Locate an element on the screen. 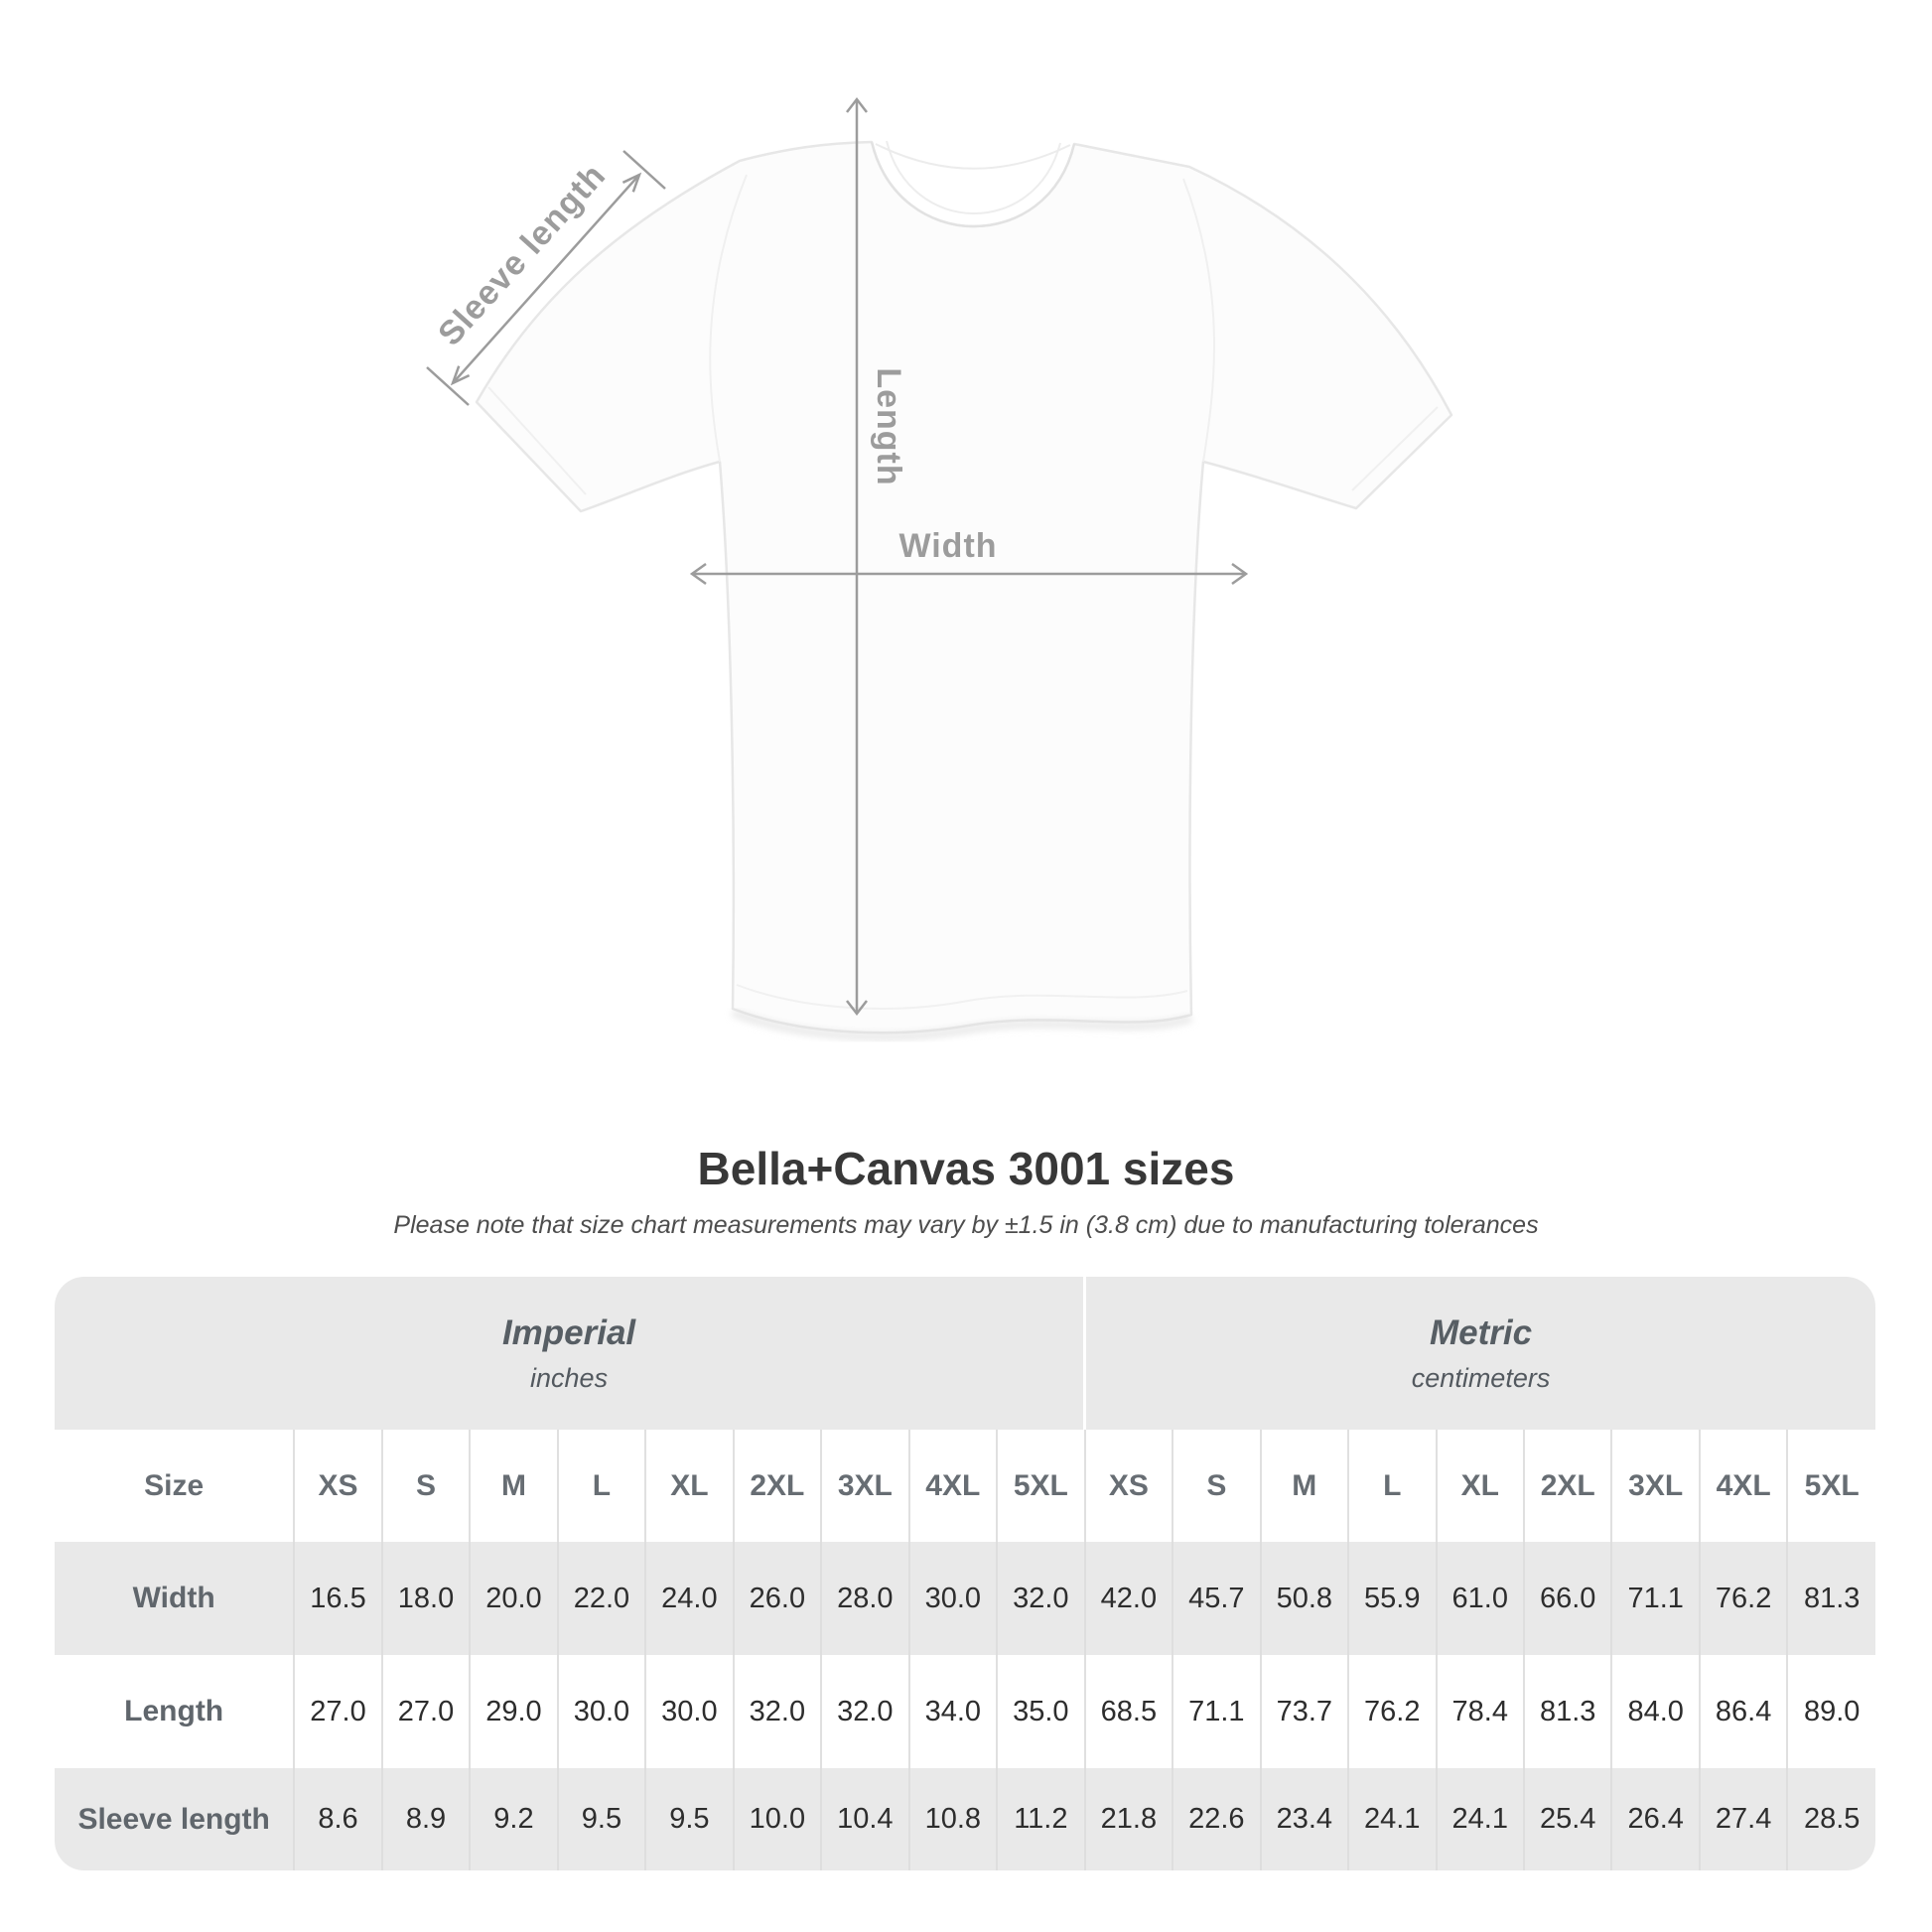 The image size is (1932, 1932). length-arrow is located at coordinates (857, 557).